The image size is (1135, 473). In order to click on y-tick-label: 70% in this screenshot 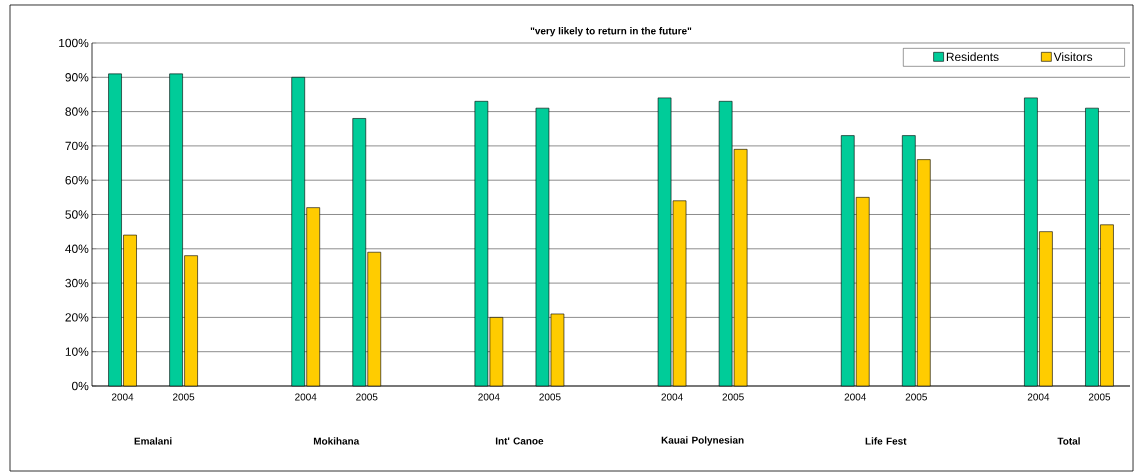, I will do `click(77, 146)`.